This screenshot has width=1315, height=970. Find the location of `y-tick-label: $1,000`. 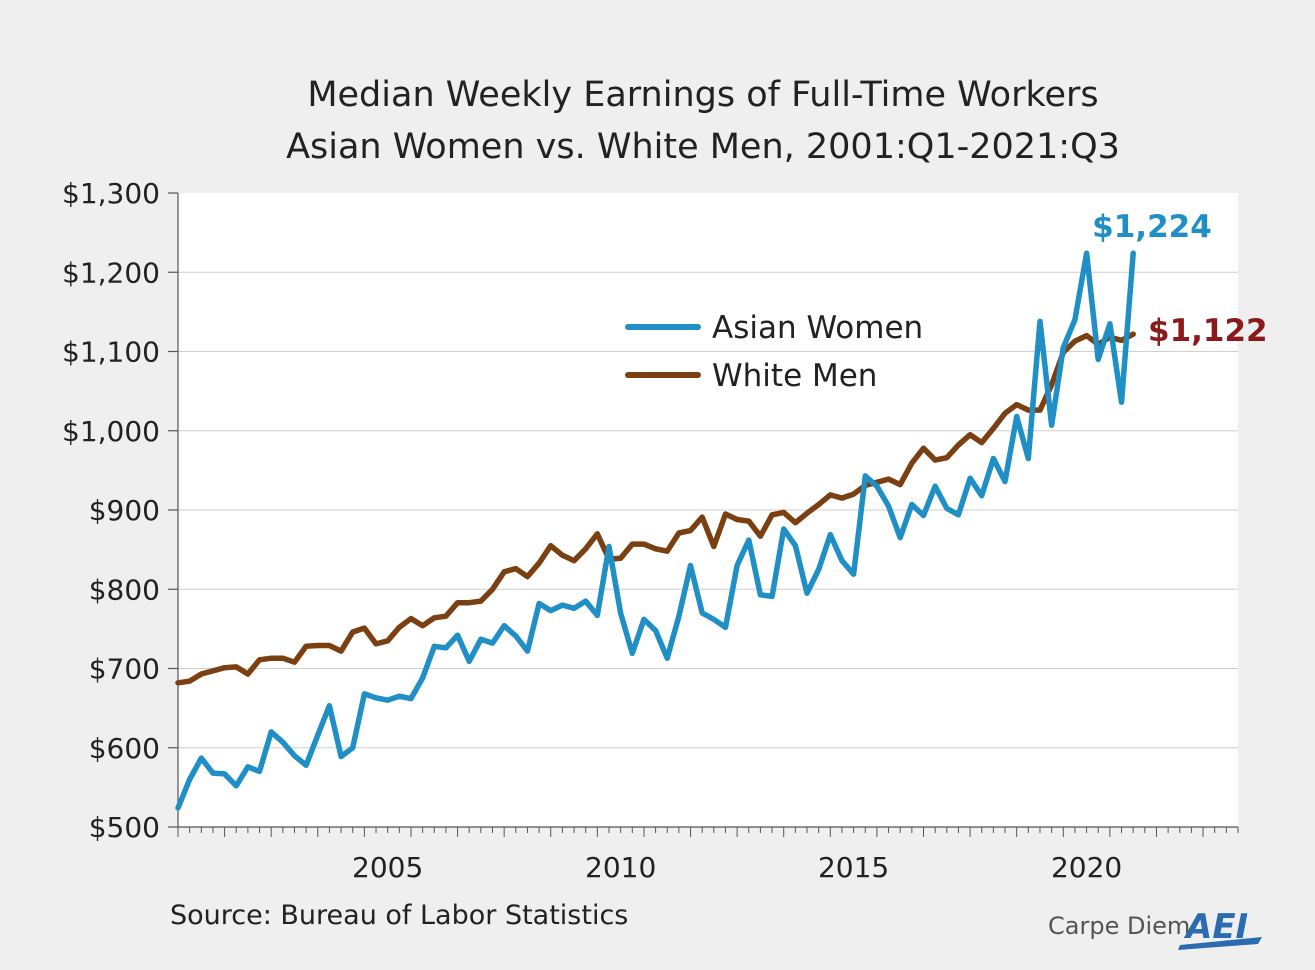

y-tick-label: $1,000 is located at coordinates (111, 431).